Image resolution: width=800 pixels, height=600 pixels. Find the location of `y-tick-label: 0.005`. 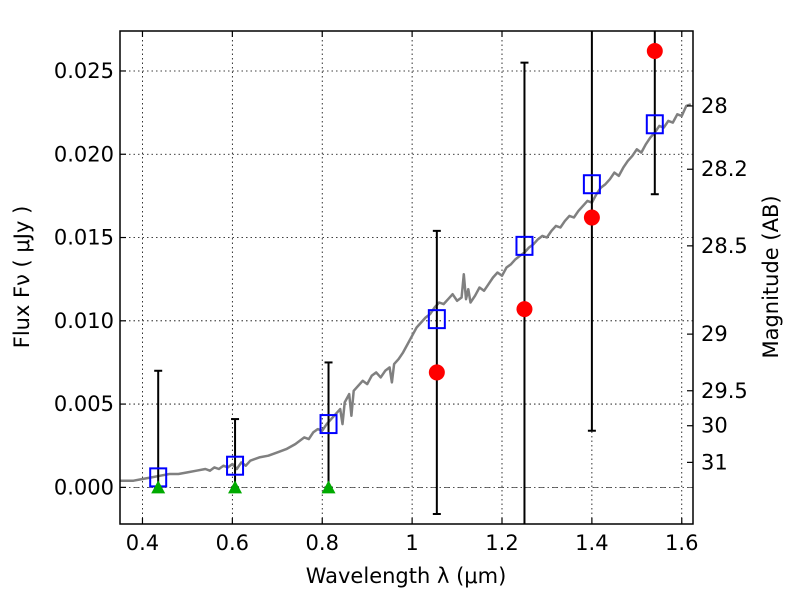

y-tick-label: 0.005 is located at coordinates (84, 404).